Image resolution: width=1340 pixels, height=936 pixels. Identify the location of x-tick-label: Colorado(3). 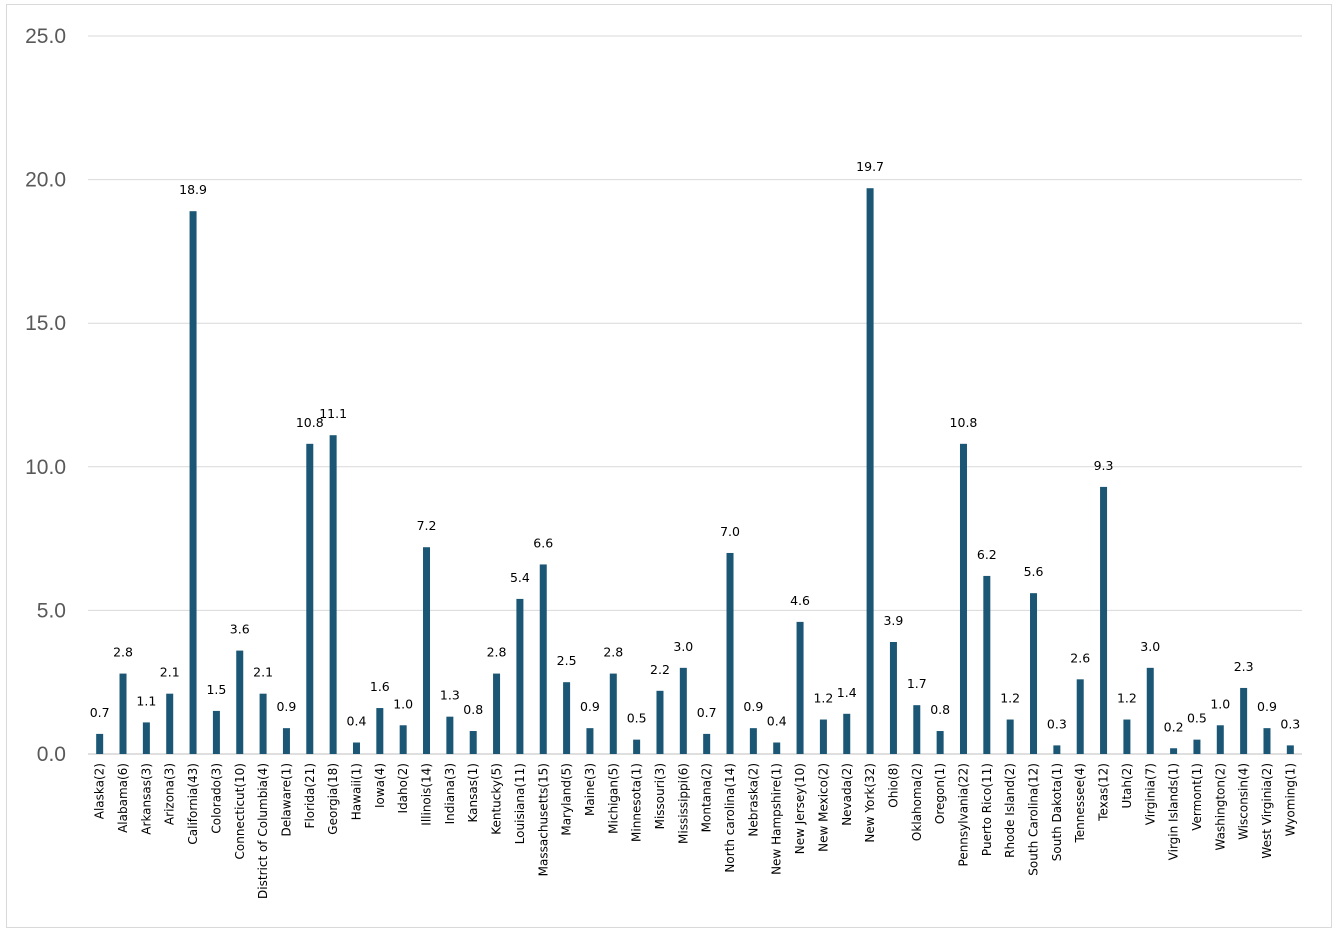
(216, 798).